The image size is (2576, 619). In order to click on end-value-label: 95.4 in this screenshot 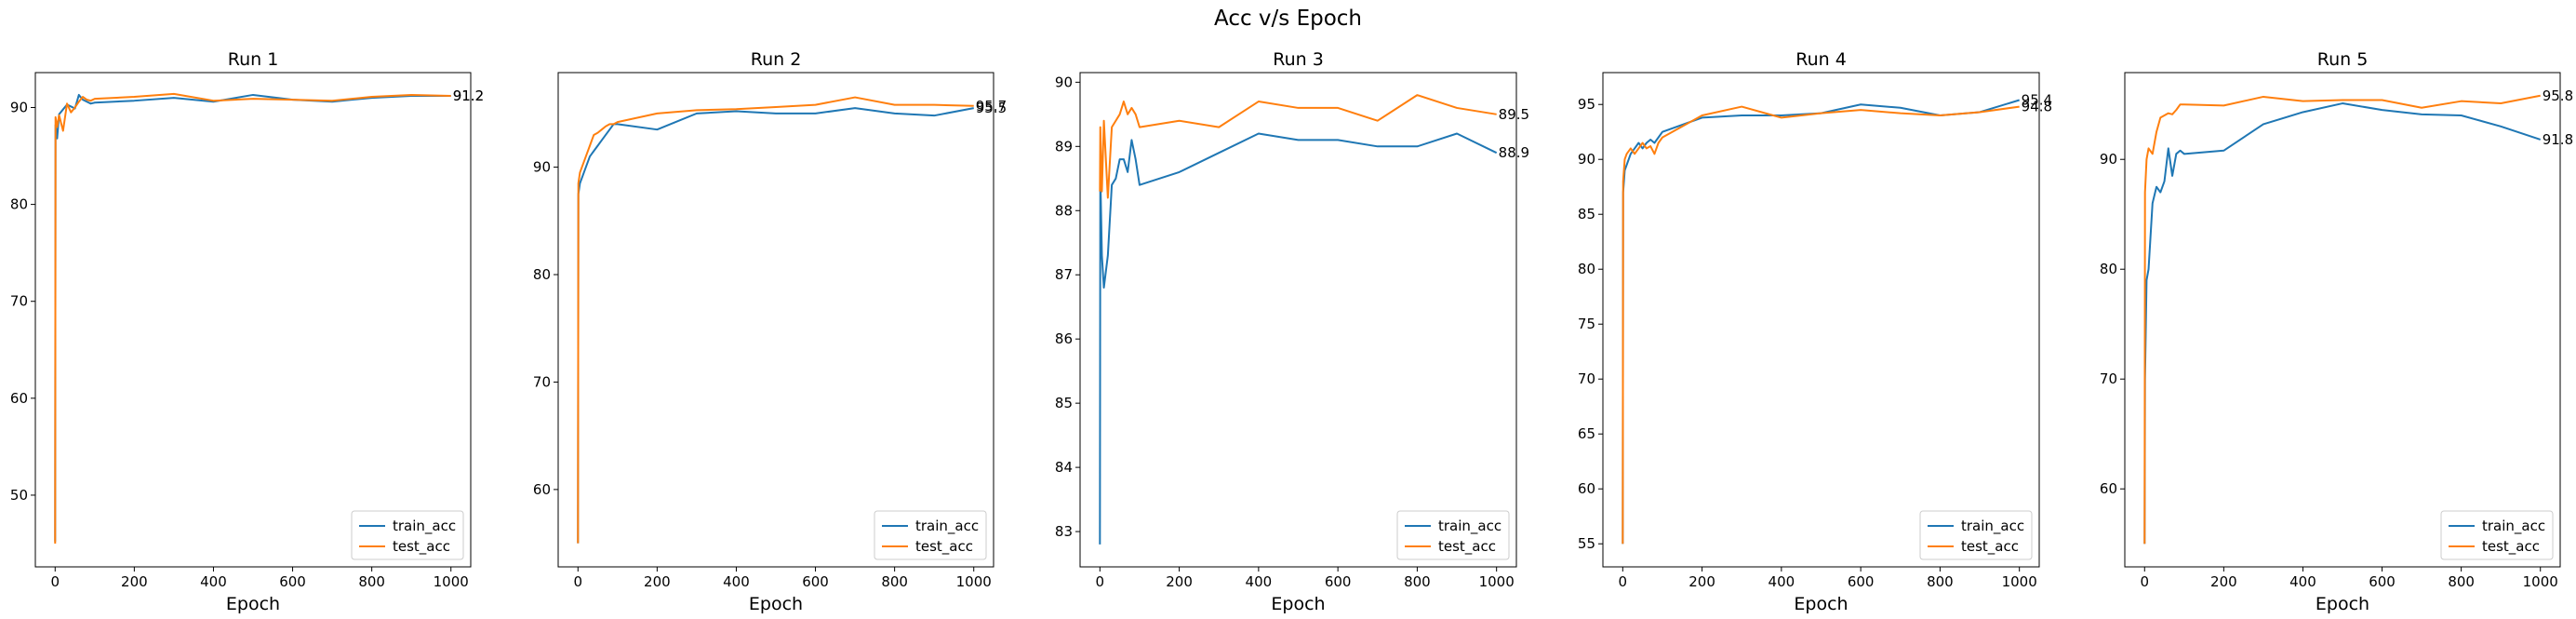, I will do `click(2037, 100)`.